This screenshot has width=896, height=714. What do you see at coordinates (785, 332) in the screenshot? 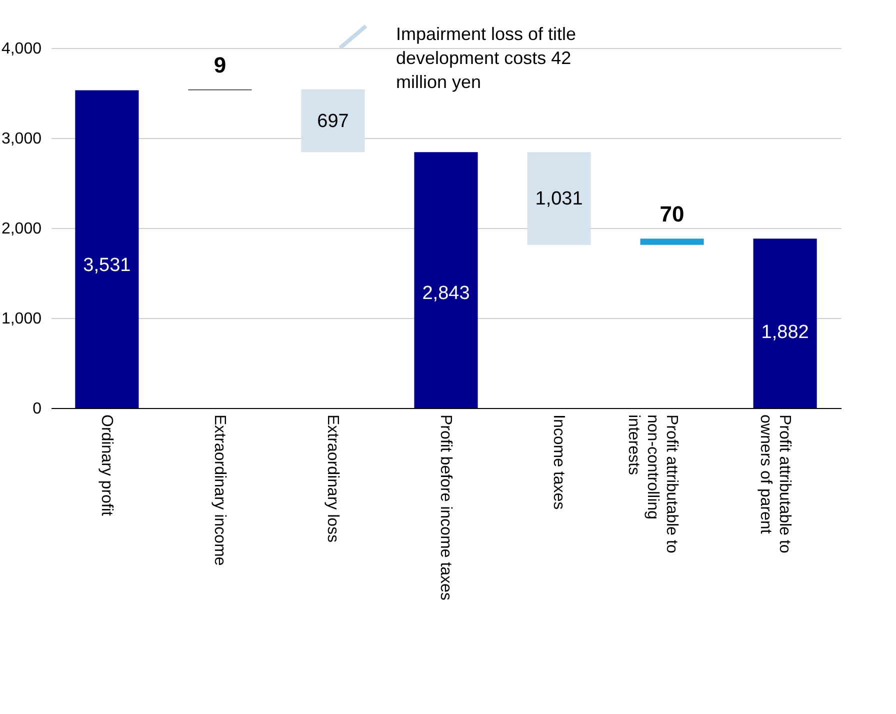
I see `data-label: 1,882` at bounding box center [785, 332].